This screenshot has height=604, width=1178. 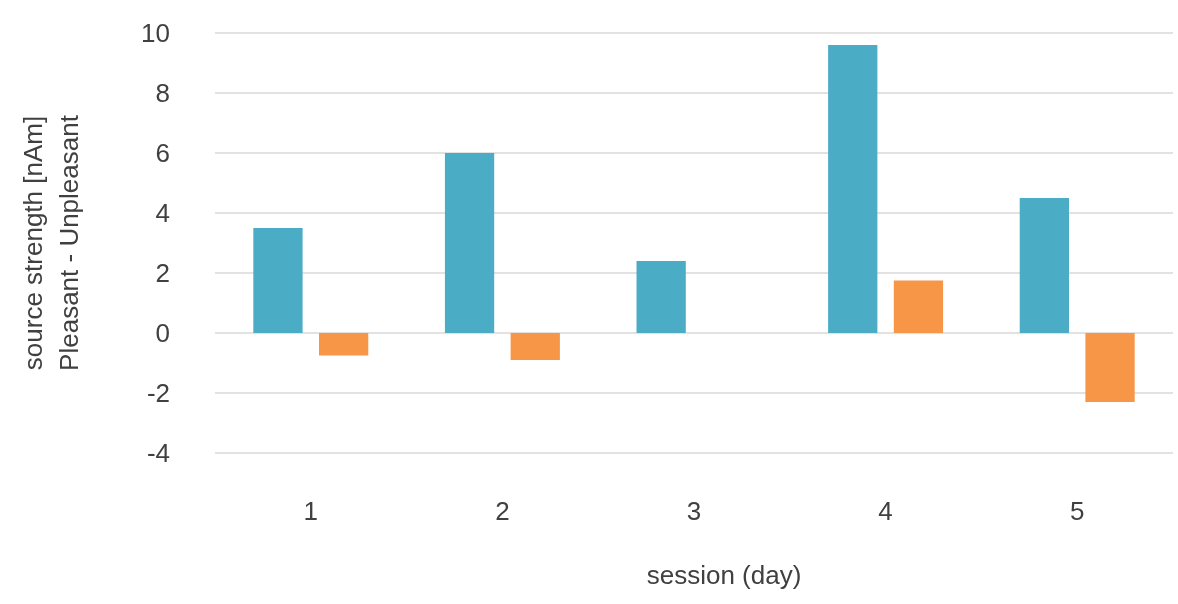 What do you see at coordinates (885, 511) in the screenshot?
I see `x-tick-label: 4` at bounding box center [885, 511].